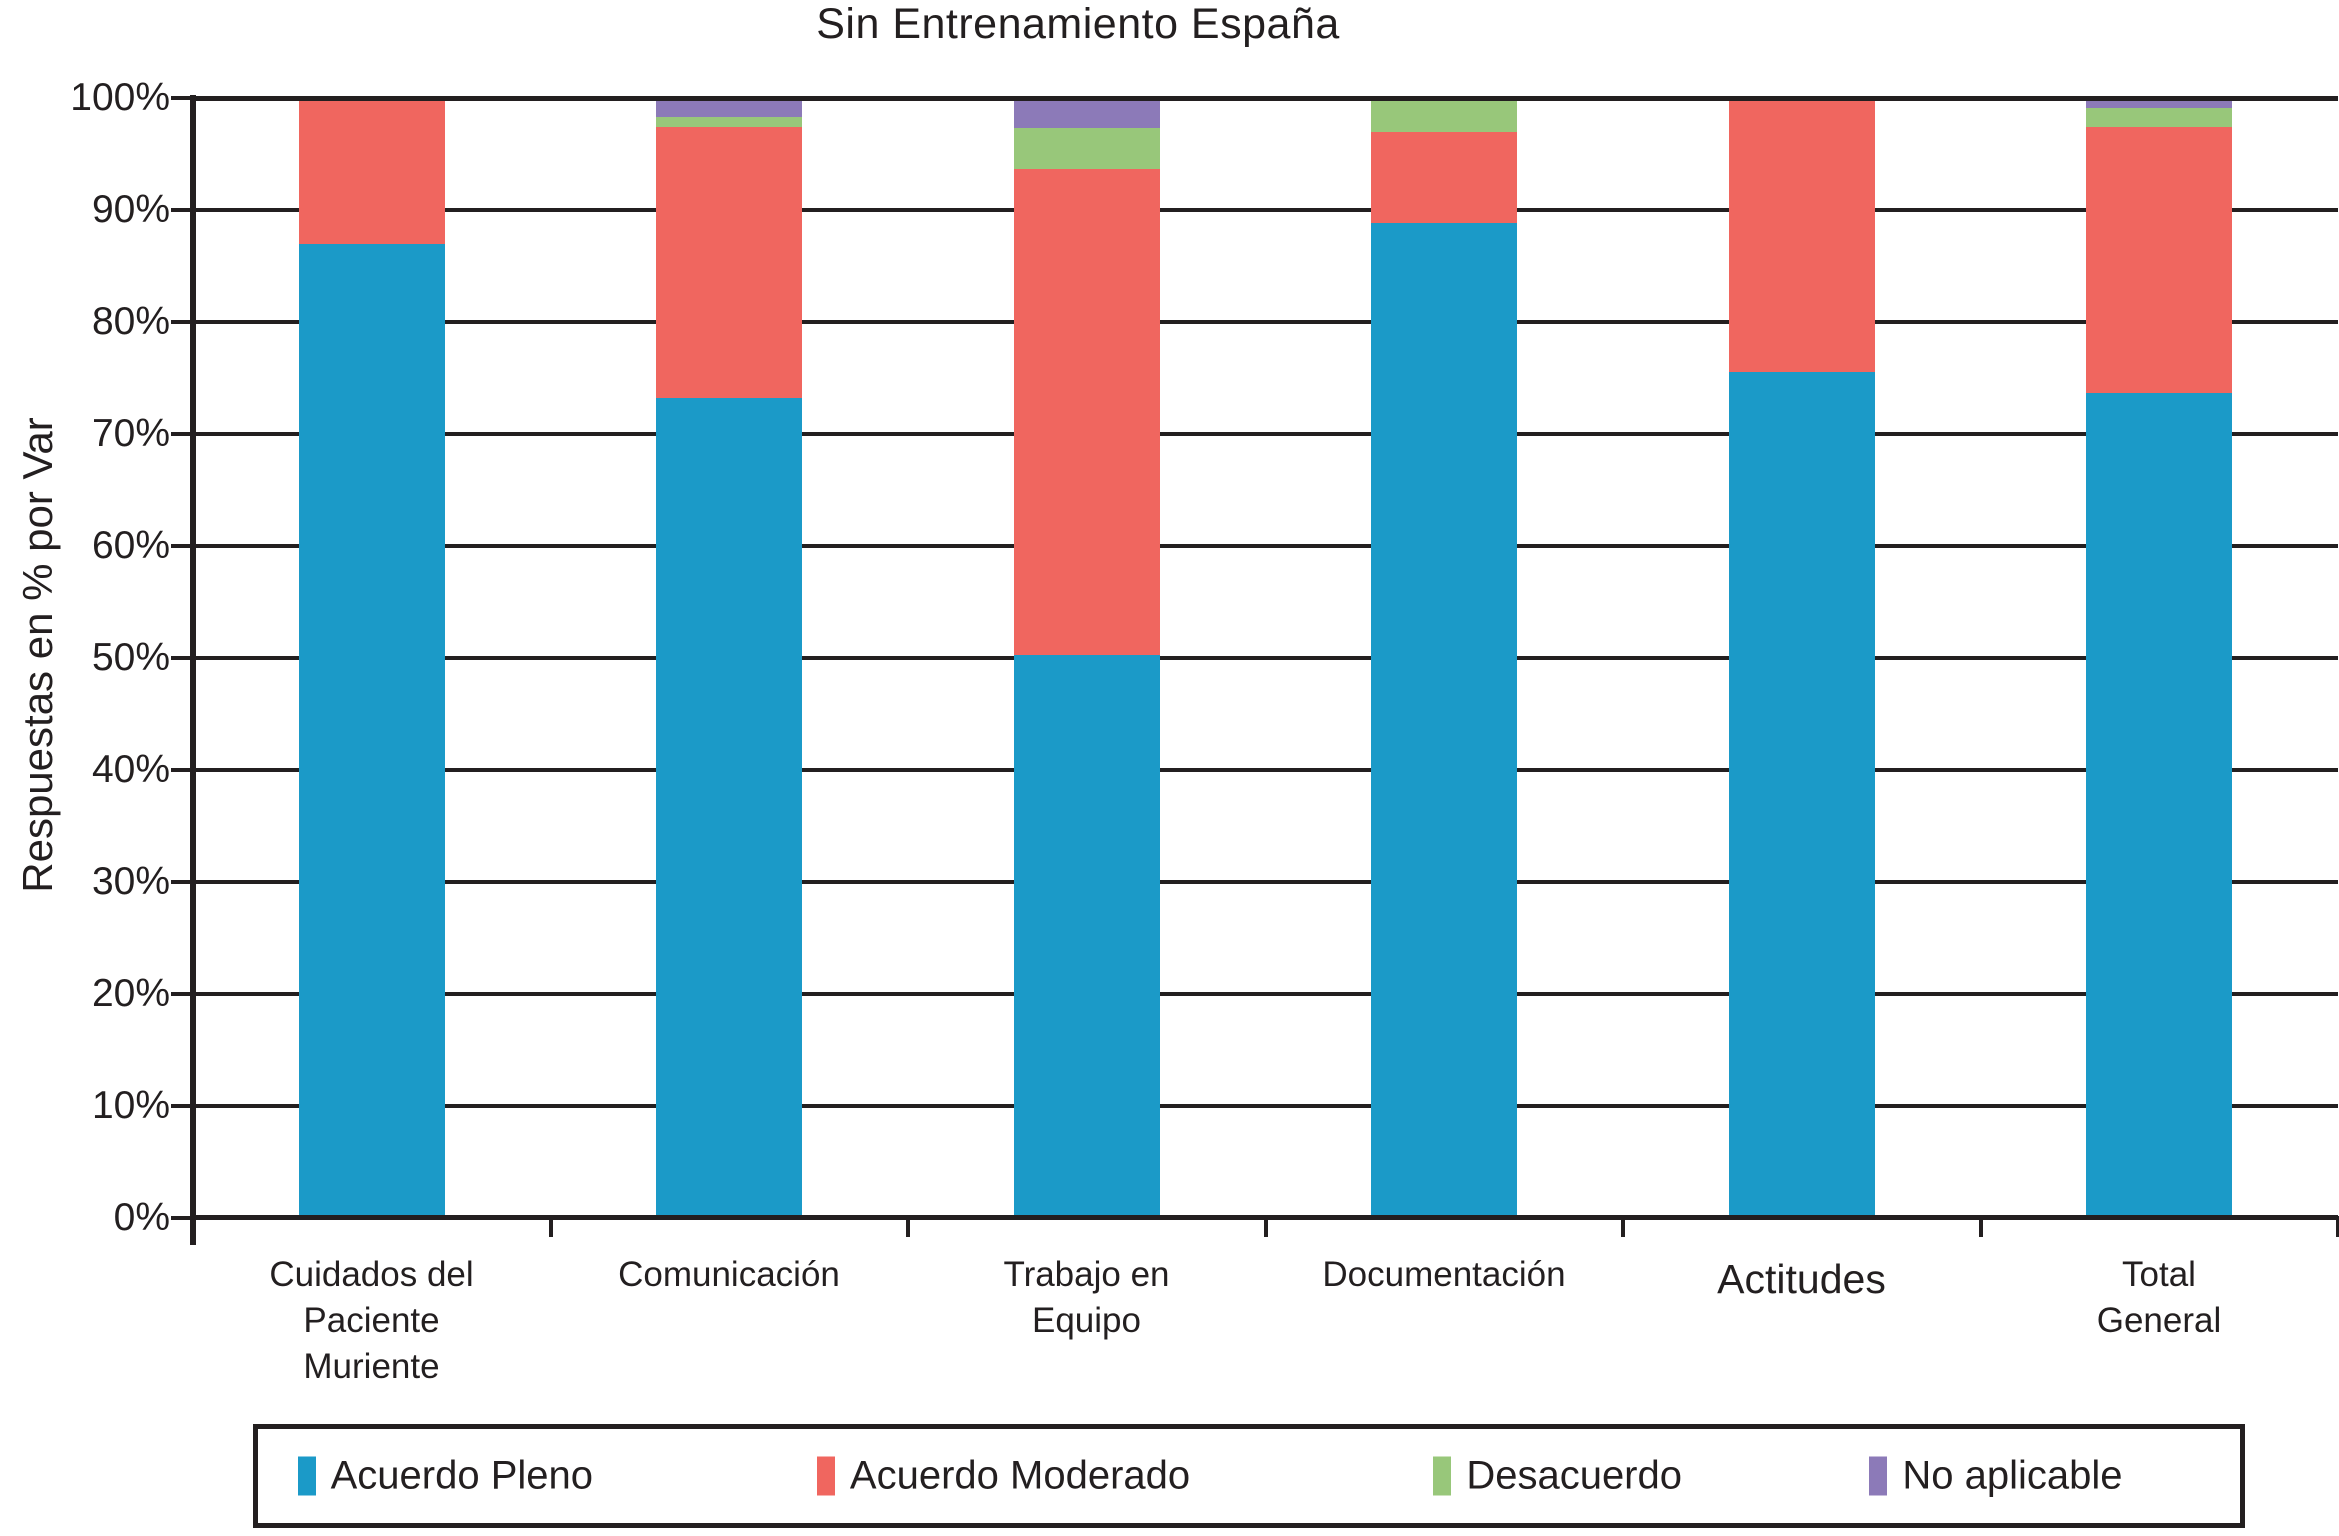 This screenshot has width=2339, height=1536. I want to click on y-axis-tick-label: 30%, so click(130, 881).